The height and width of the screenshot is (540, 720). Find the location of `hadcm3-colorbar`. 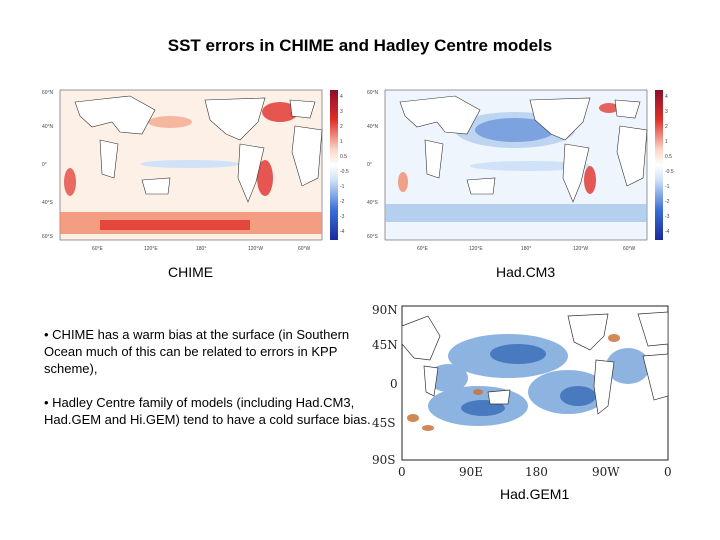

hadcm3-colorbar is located at coordinates (659, 165).